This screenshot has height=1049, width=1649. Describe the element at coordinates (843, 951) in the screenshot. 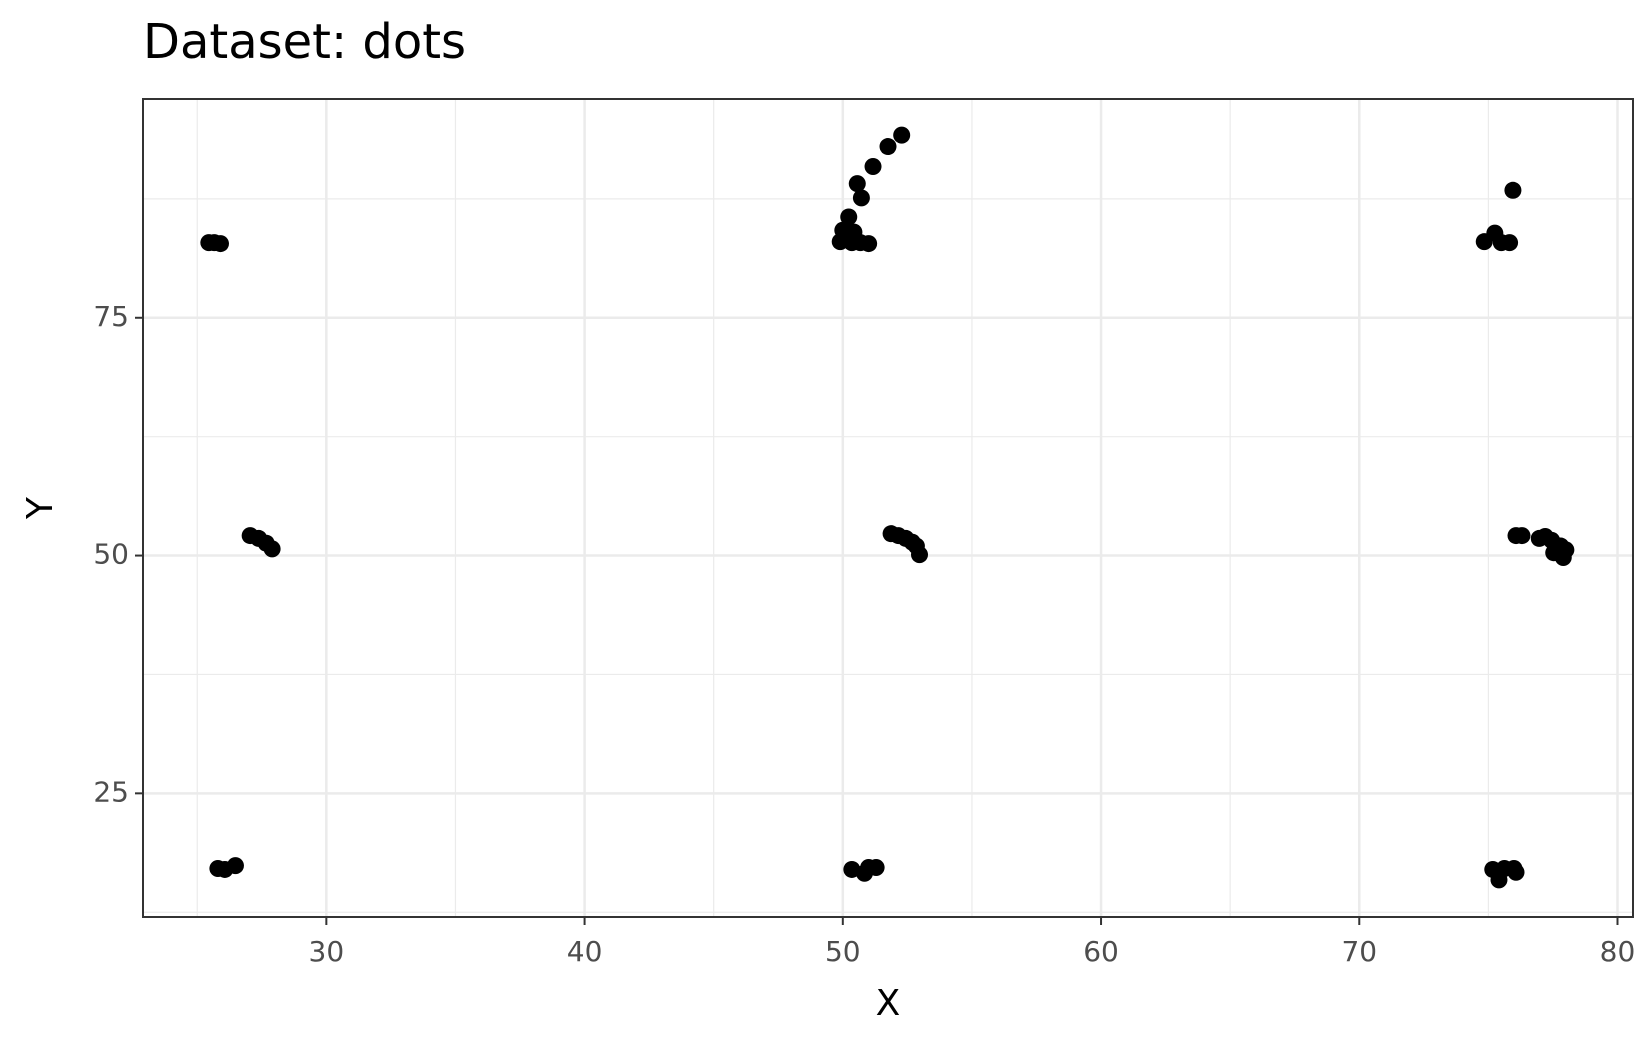

I see `x-tick-label: 50` at that location.